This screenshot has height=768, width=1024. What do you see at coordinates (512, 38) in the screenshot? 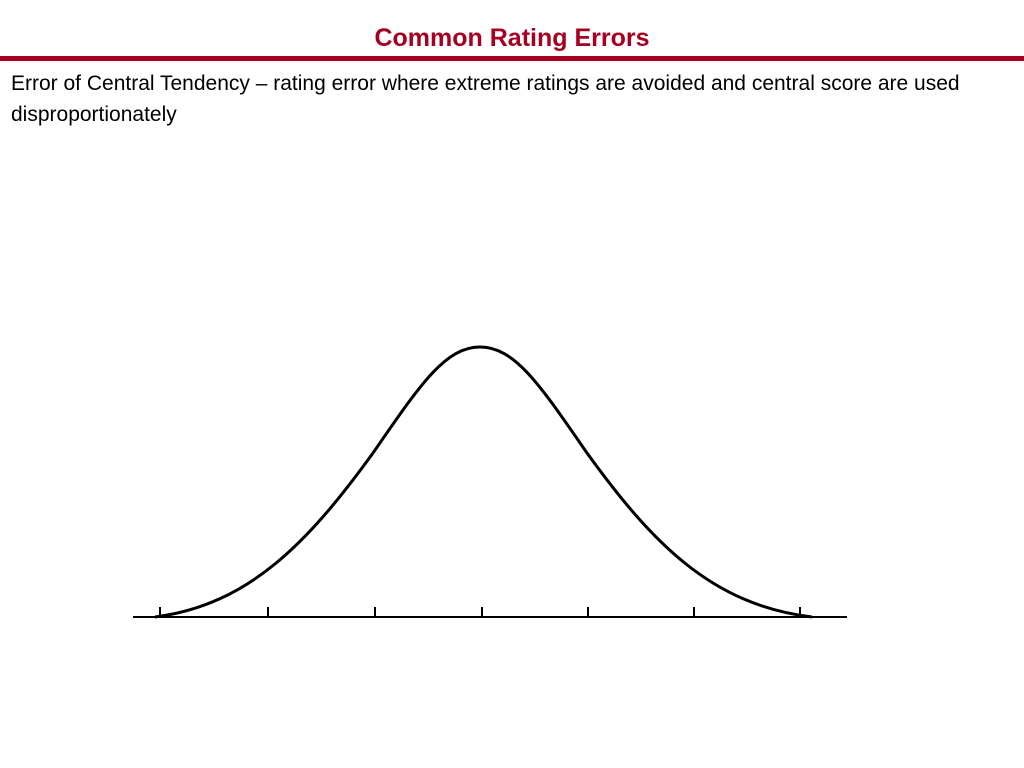
I see `slide-title: Common Rating Errors` at bounding box center [512, 38].